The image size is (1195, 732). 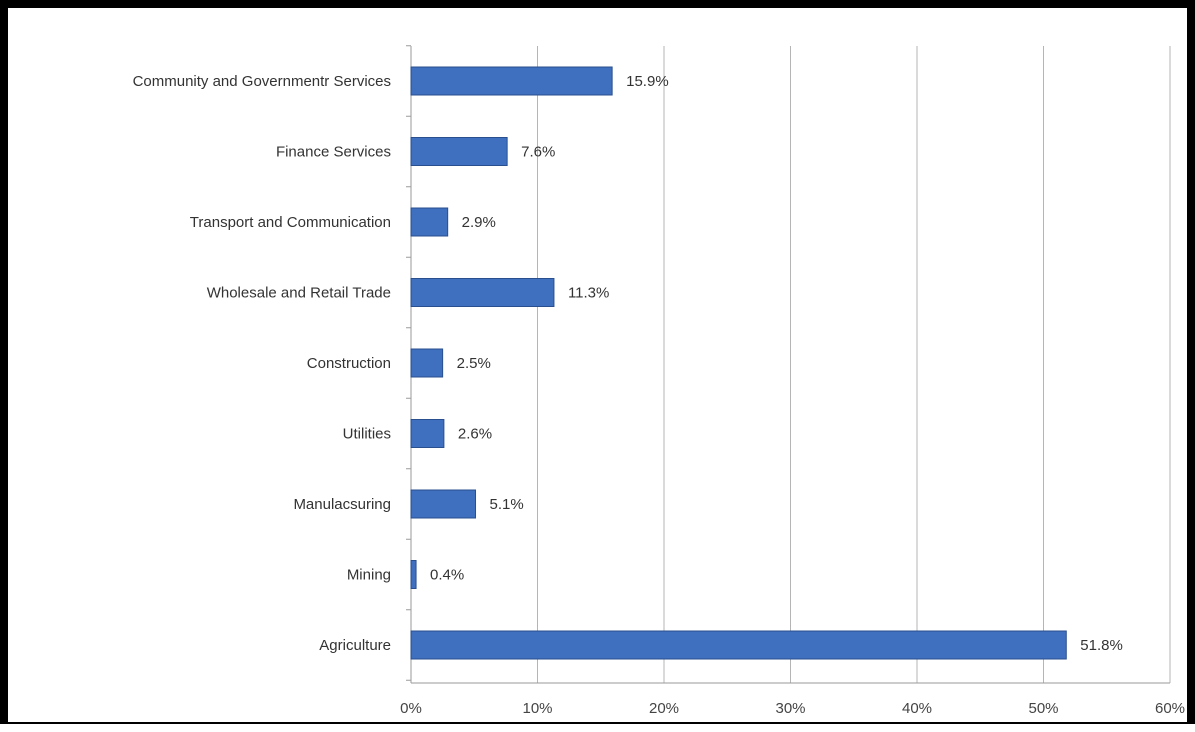 I want to click on x-tick-label: 50%, so click(x=1043, y=708).